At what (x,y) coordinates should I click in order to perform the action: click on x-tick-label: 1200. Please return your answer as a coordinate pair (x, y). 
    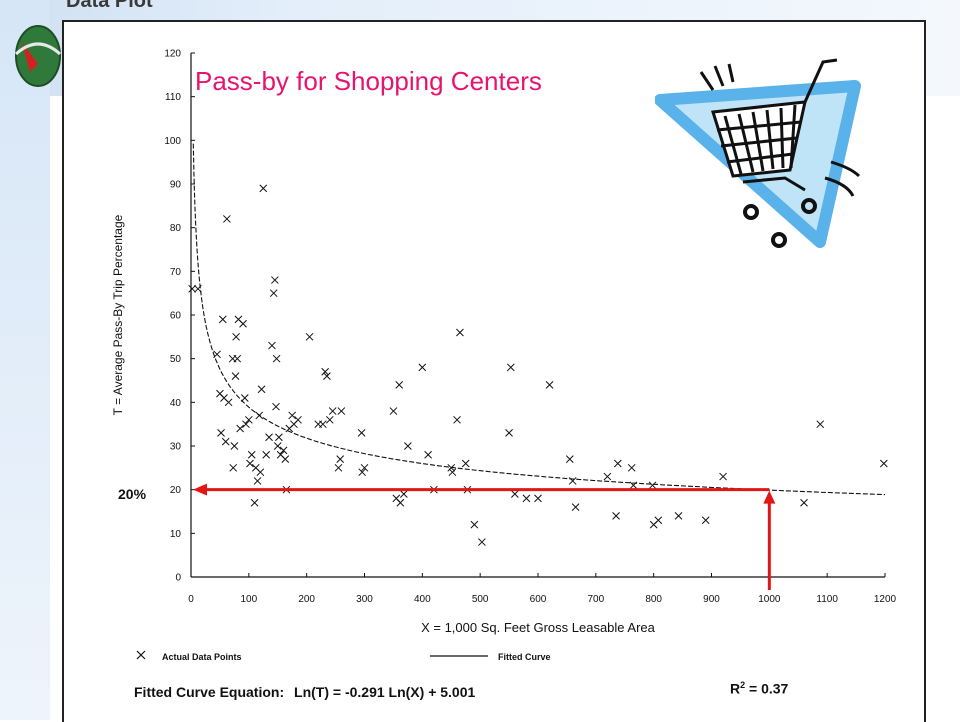
    Looking at the image, I should click on (885, 599).